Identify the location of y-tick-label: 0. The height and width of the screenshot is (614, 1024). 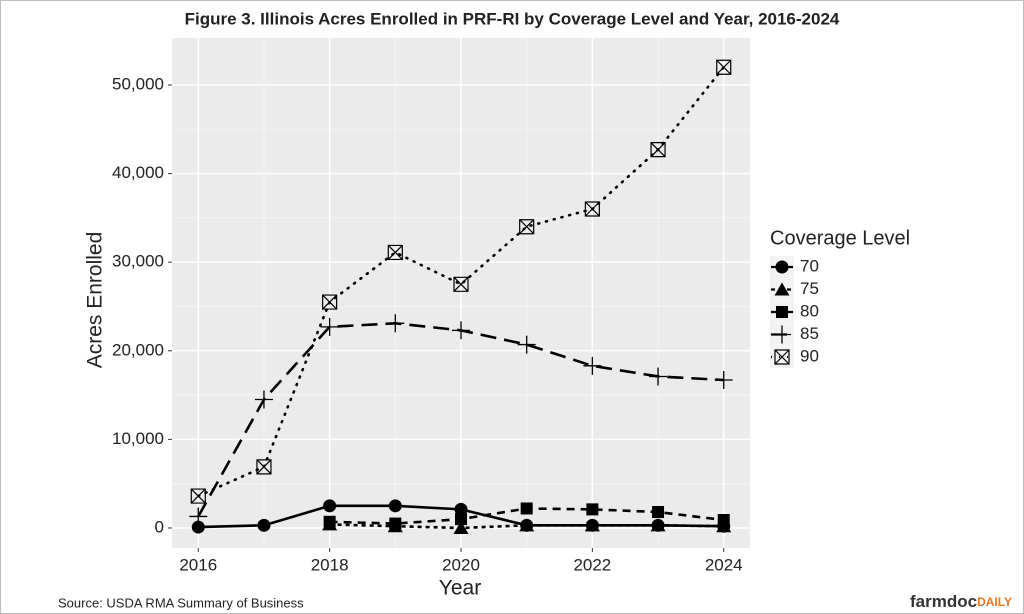
(159, 526).